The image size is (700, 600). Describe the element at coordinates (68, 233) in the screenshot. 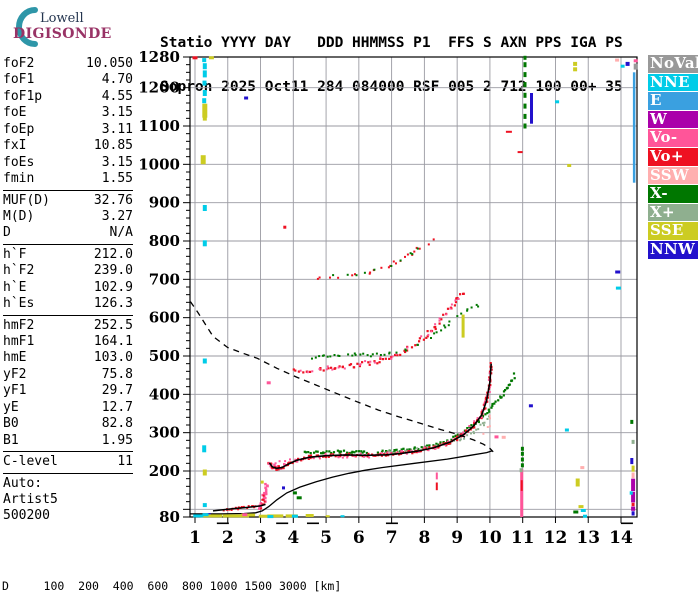

I see `param-row: D N/A` at that location.